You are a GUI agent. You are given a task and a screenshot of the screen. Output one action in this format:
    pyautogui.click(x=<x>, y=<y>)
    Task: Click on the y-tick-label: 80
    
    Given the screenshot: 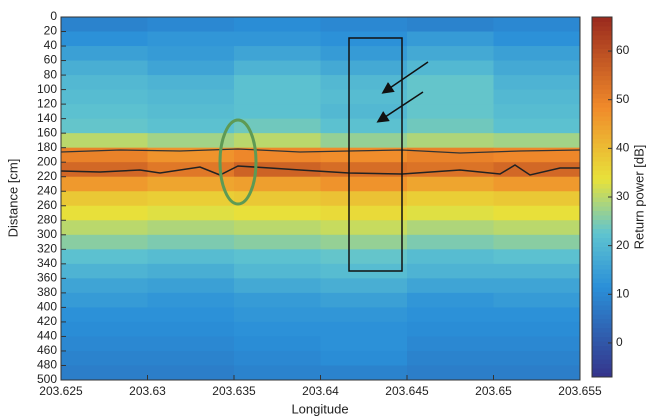 What is the action you would take?
    pyautogui.click(x=51, y=74)
    